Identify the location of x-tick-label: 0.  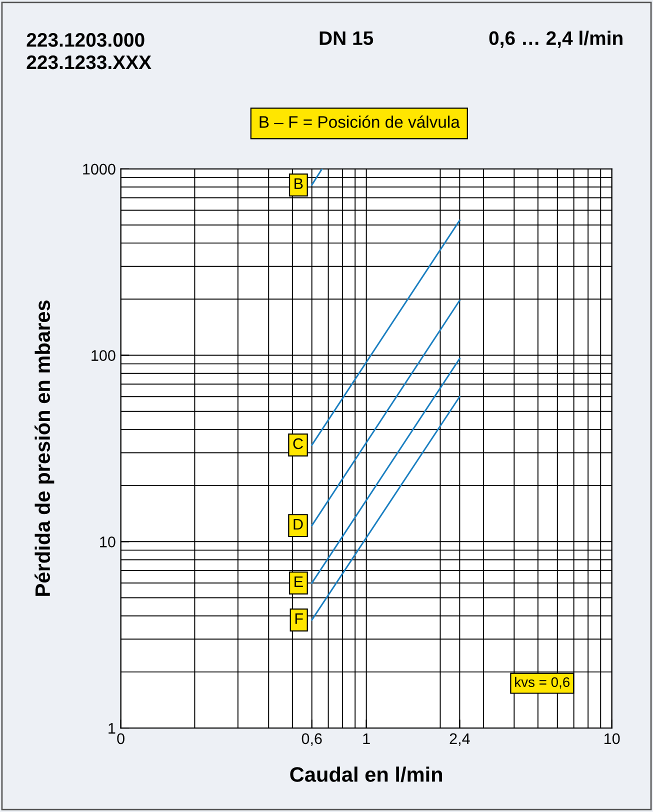
(120, 738).